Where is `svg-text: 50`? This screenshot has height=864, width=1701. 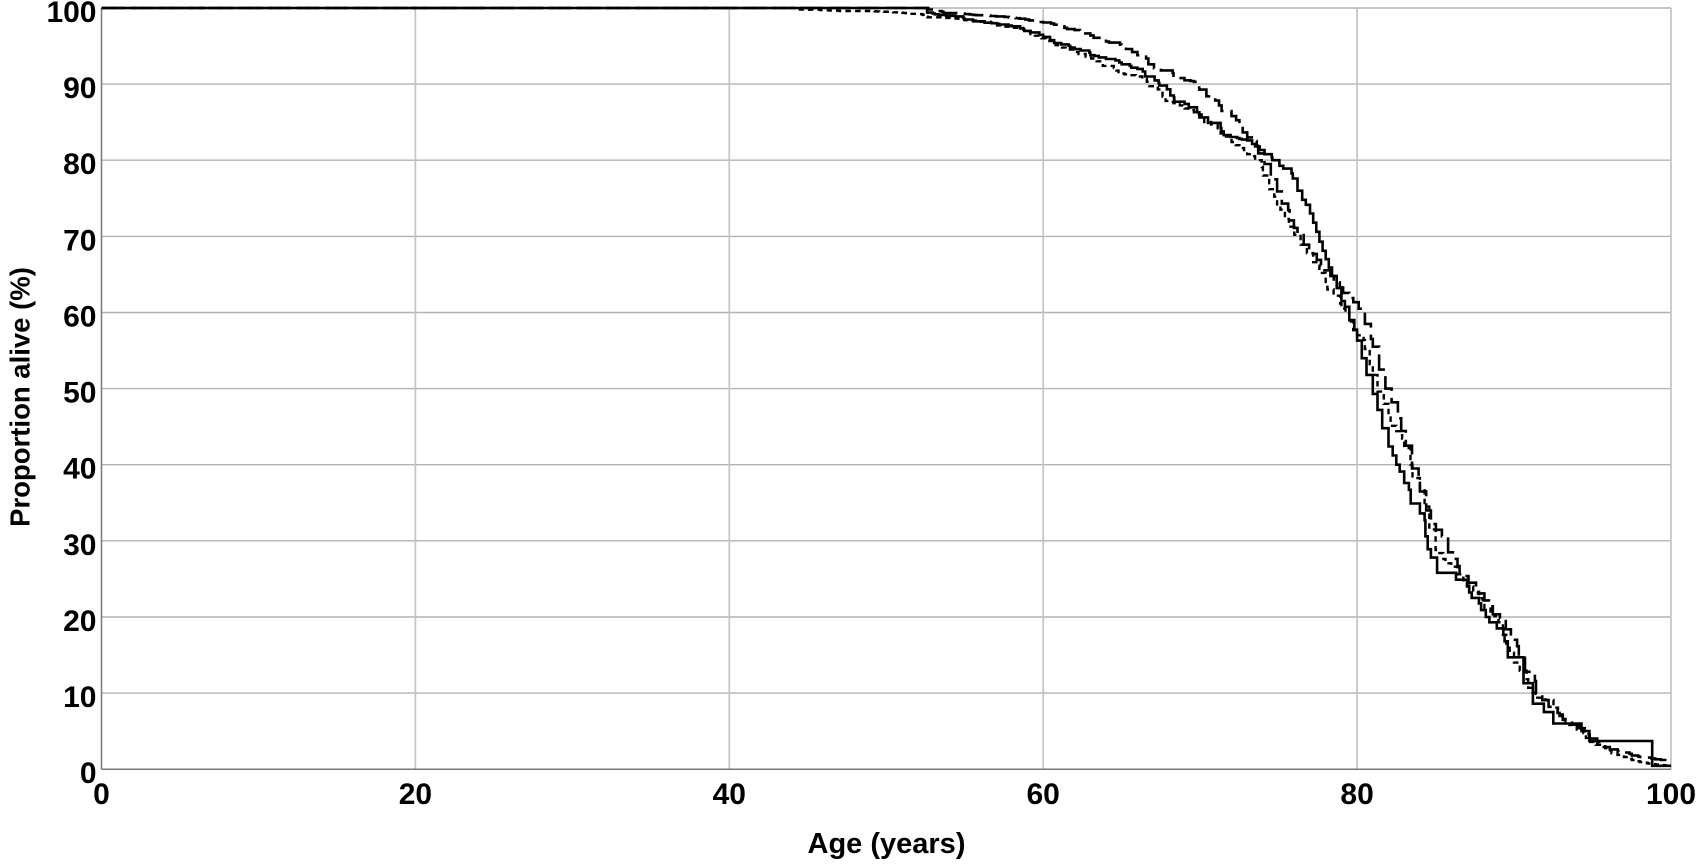 svg-text: 50 is located at coordinates (79, 393).